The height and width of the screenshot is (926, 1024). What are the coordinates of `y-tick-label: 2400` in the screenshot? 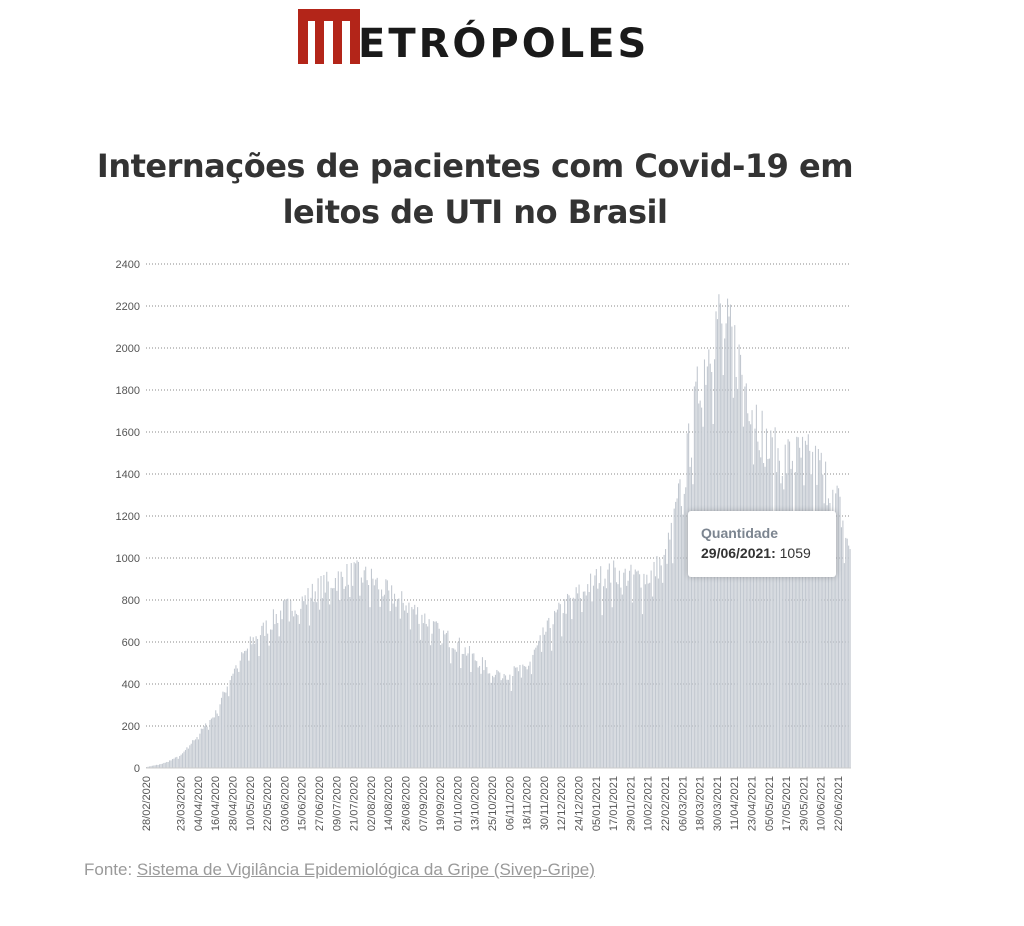 It's located at (128, 265).